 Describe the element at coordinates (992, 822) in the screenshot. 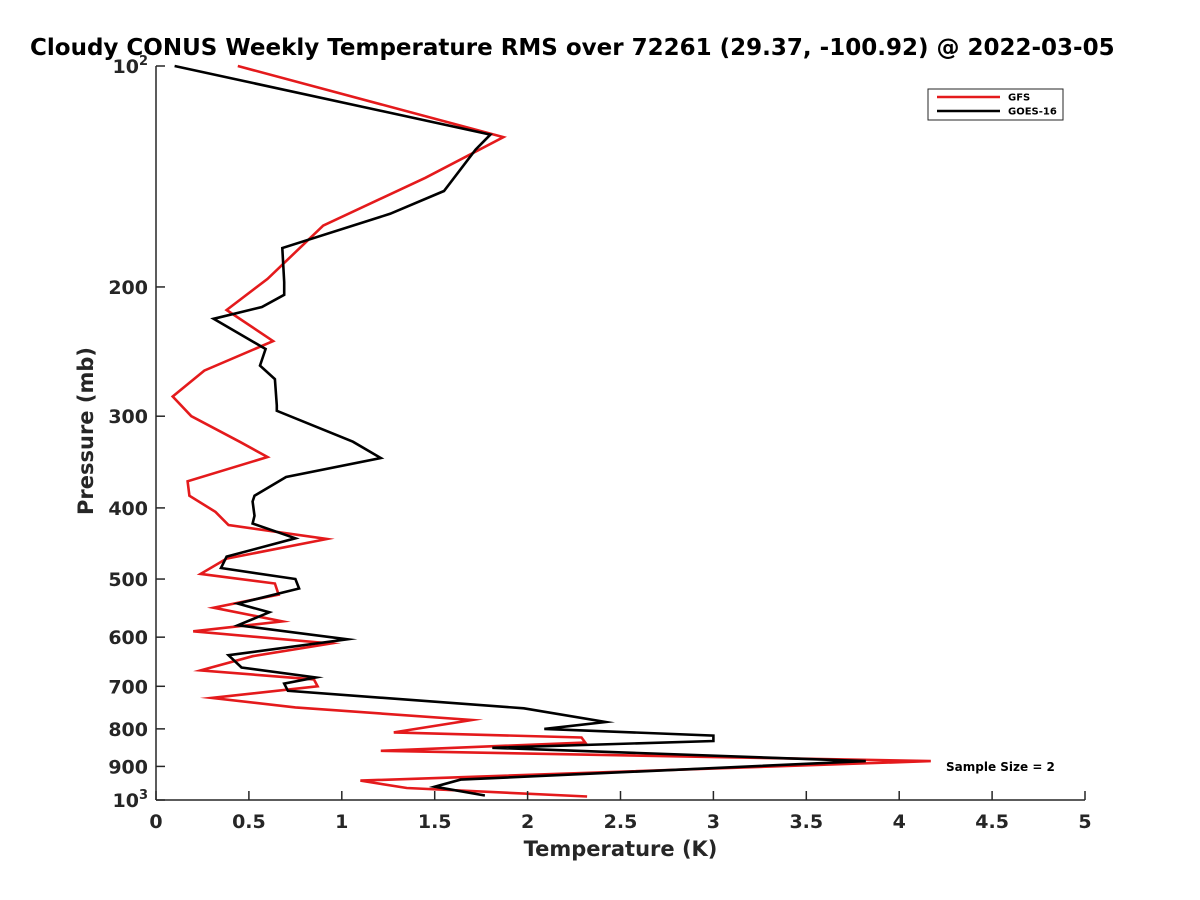

I see `x-tick-label: 4.5` at that location.